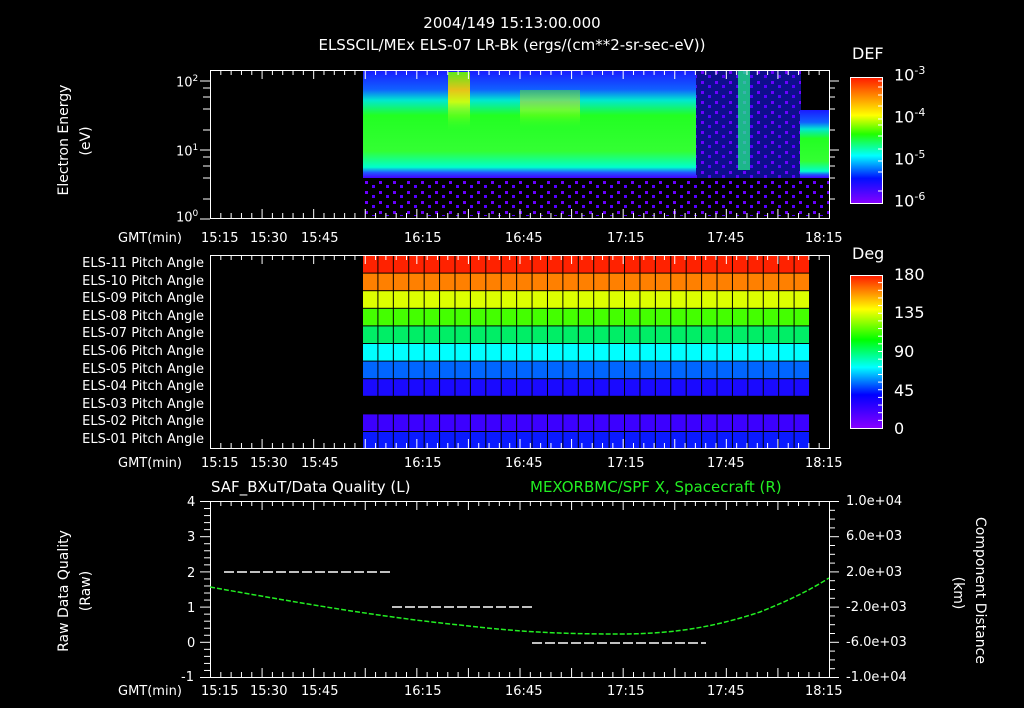  What do you see at coordinates (874, 501) in the screenshot?
I see `right-ytick: 1.0e+04` at bounding box center [874, 501].